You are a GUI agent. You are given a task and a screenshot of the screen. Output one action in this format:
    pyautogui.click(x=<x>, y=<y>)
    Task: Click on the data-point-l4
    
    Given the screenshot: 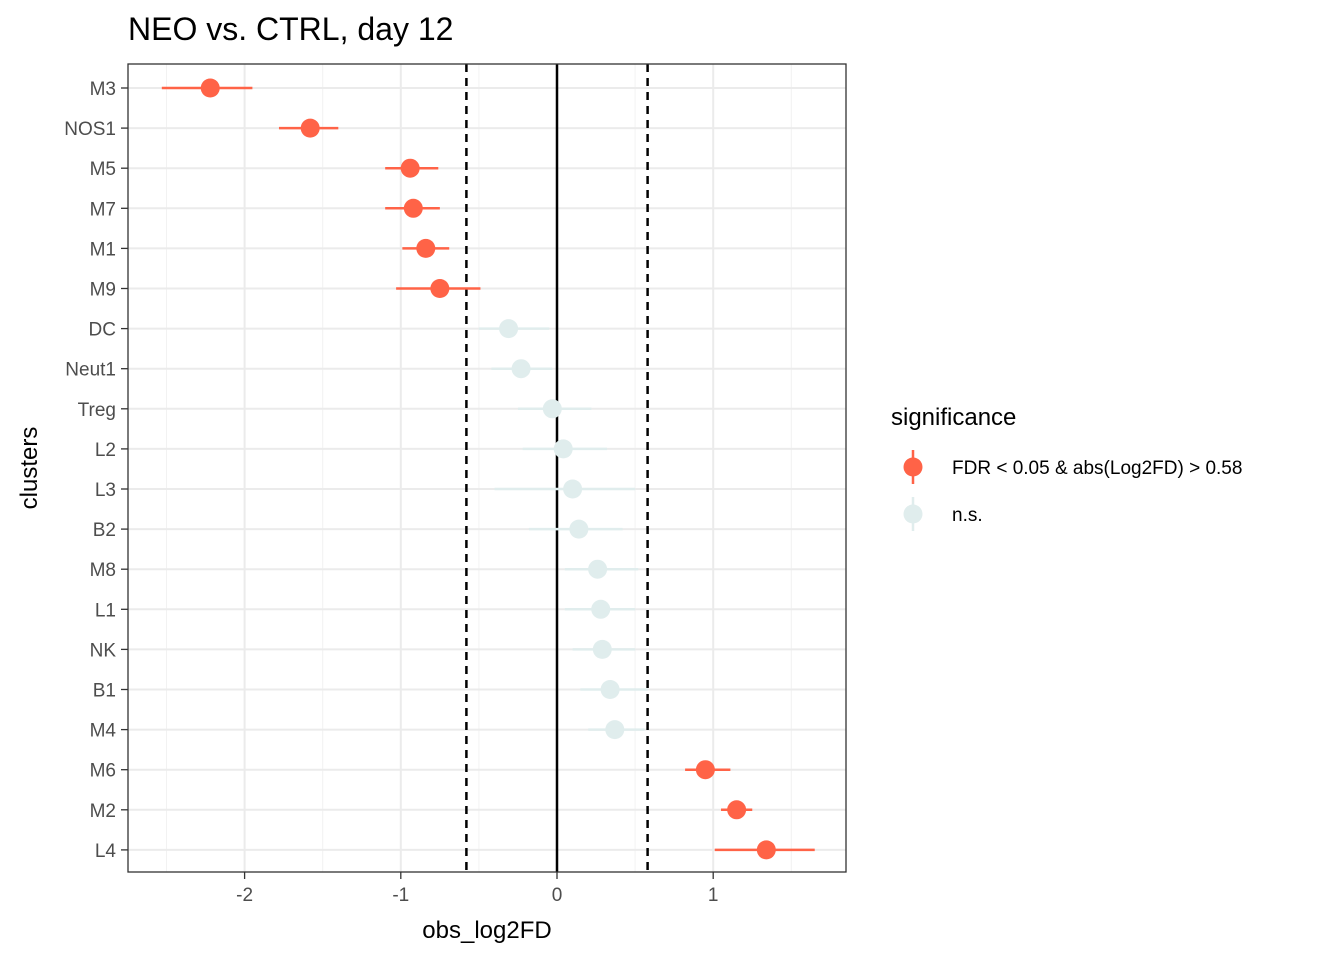 What is the action you would take?
    pyautogui.click(x=766, y=850)
    